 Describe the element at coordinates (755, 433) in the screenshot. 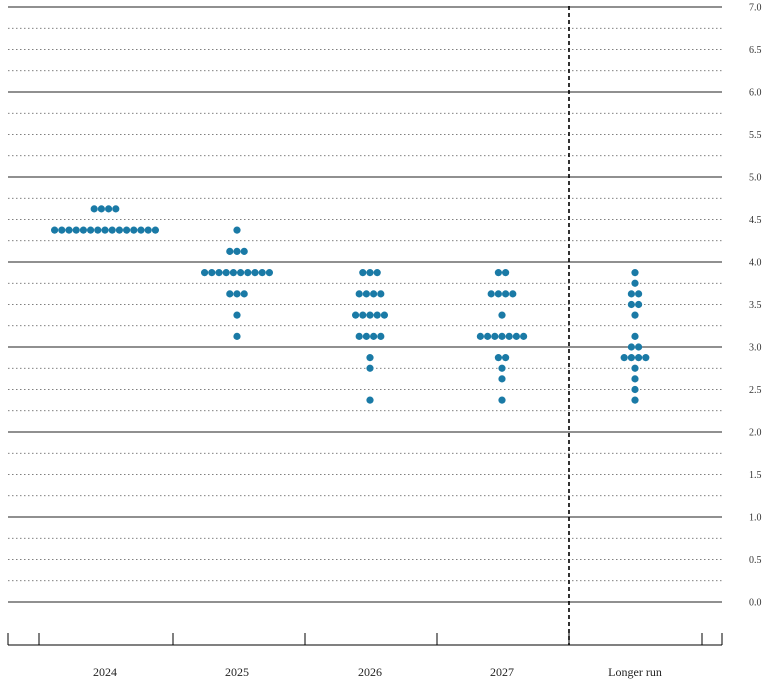

I see `y-tick-label: 2.0` at that location.